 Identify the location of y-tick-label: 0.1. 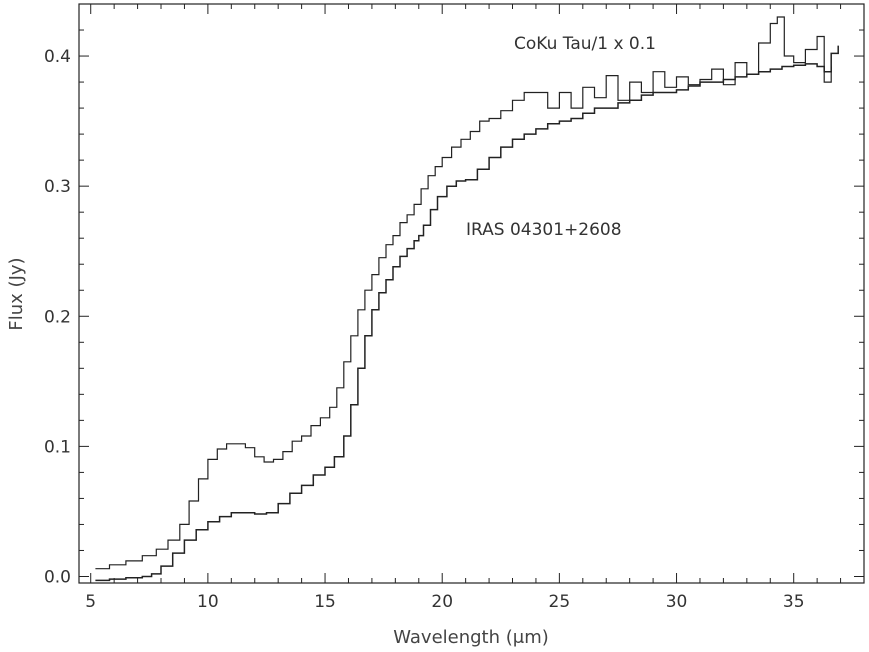
(57, 447).